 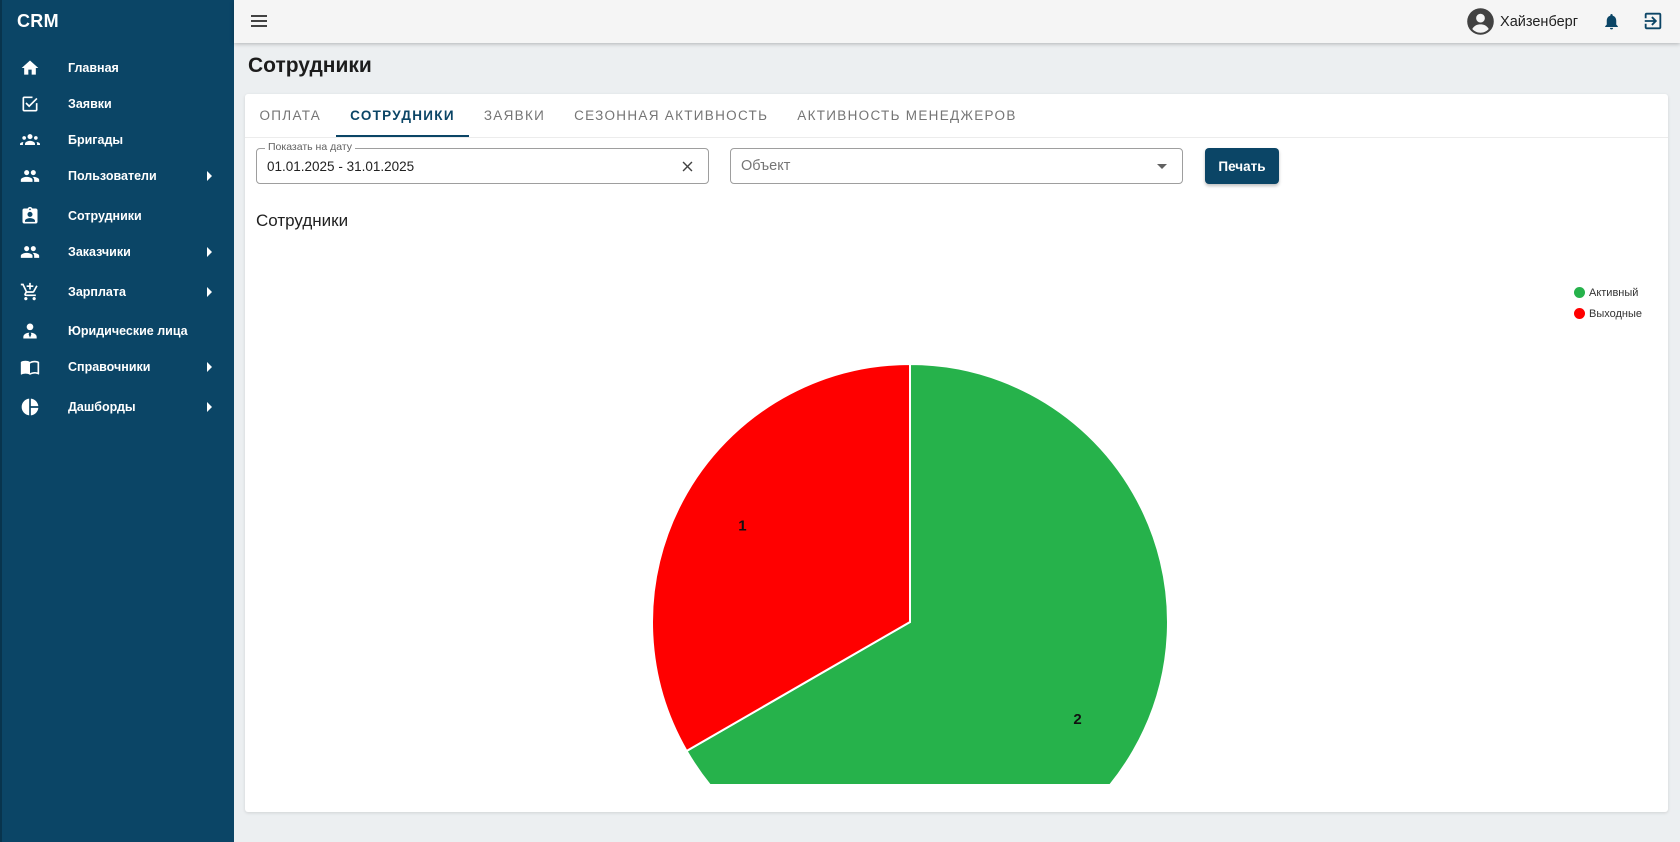 What do you see at coordinates (766, 166) in the screenshot?
I see `object-placeholder: Объект` at bounding box center [766, 166].